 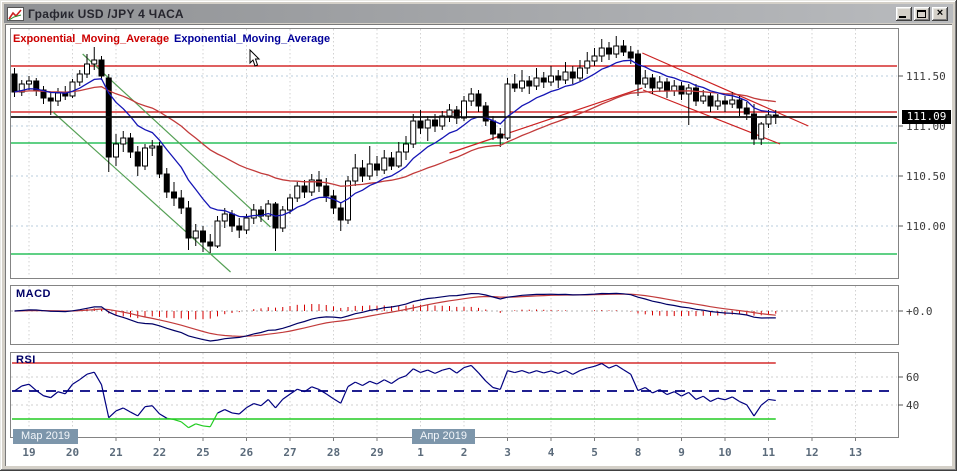 I want to click on maximize-button, so click(x=922, y=13).